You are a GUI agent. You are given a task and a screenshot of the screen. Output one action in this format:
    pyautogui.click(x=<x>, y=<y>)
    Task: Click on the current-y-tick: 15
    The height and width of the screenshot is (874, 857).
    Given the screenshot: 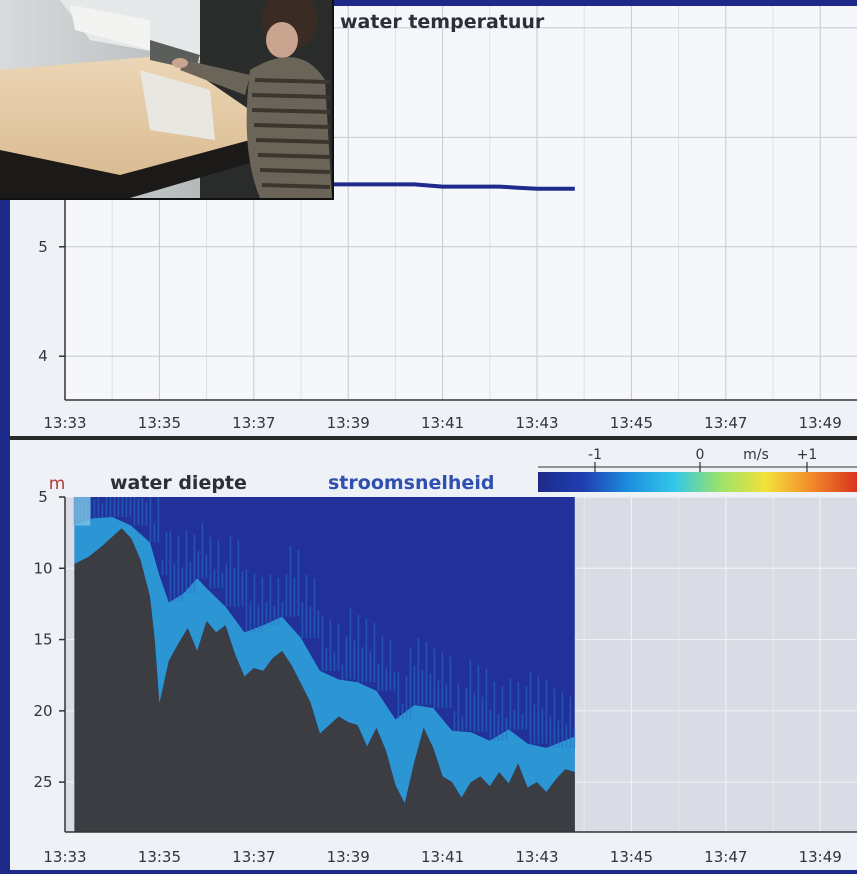 What is the action you would take?
    pyautogui.click(x=42, y=640)
    